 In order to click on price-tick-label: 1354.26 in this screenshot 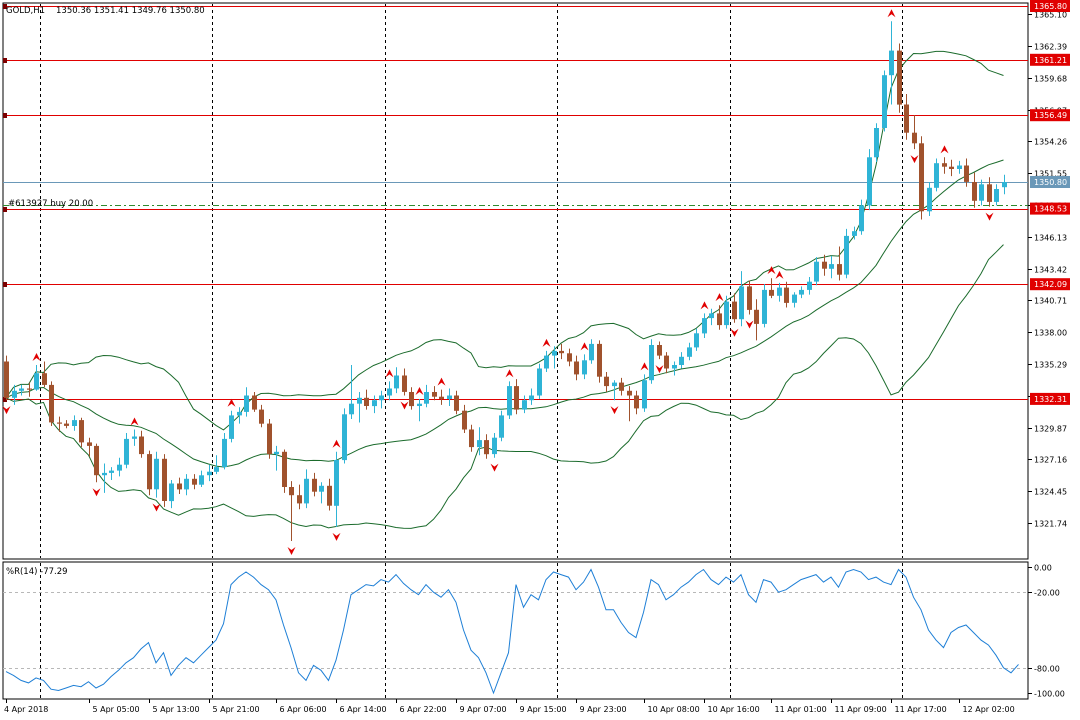, I will do `click(1050, 142)`.